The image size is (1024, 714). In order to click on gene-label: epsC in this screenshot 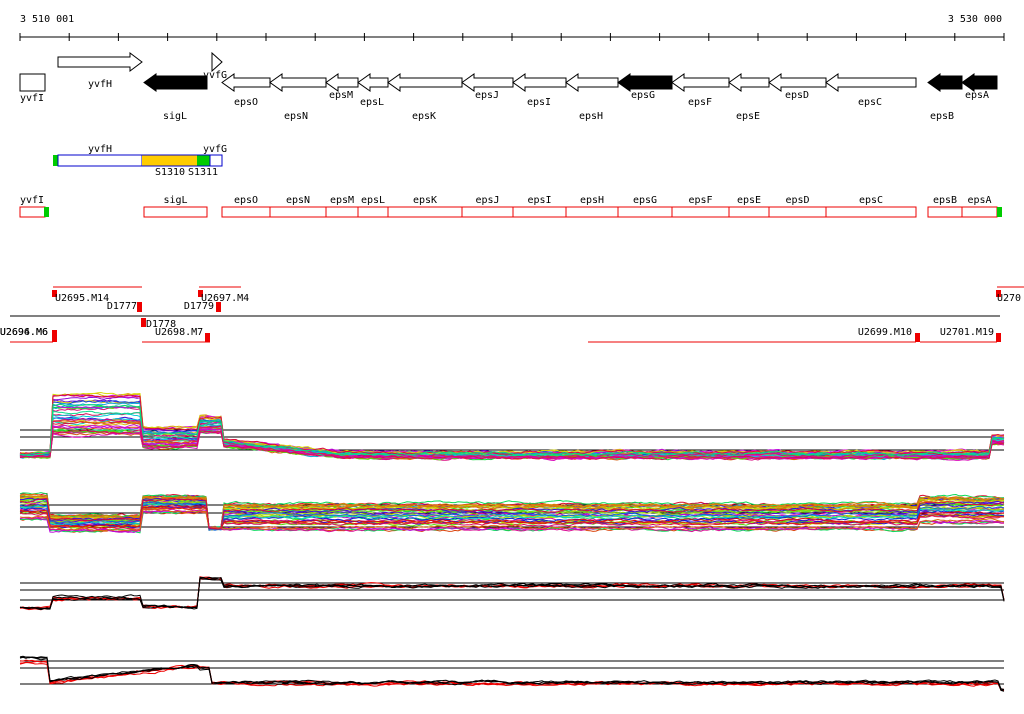, I will do `click(870, 102)`.